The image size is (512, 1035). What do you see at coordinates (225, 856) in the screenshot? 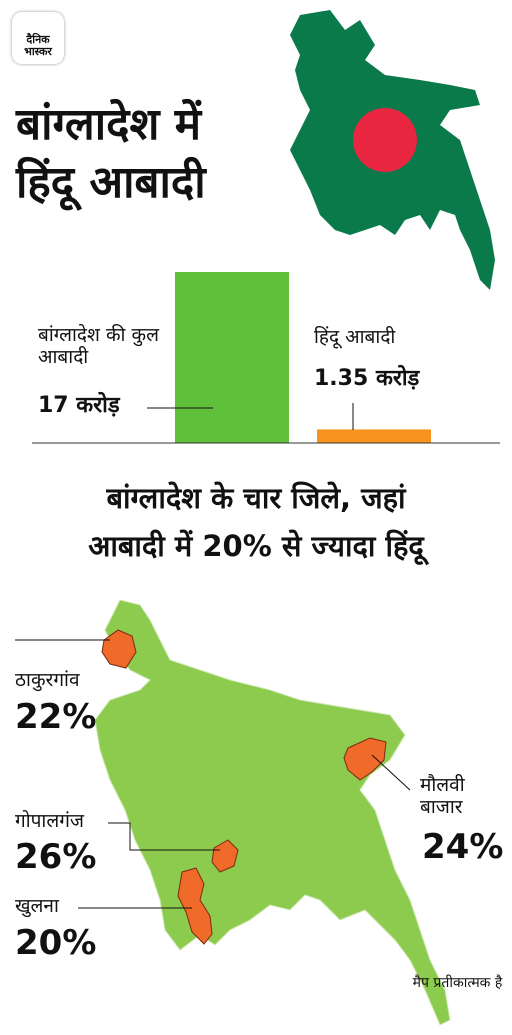
I see `district-gopalganj` at bounding box center [225, 856].